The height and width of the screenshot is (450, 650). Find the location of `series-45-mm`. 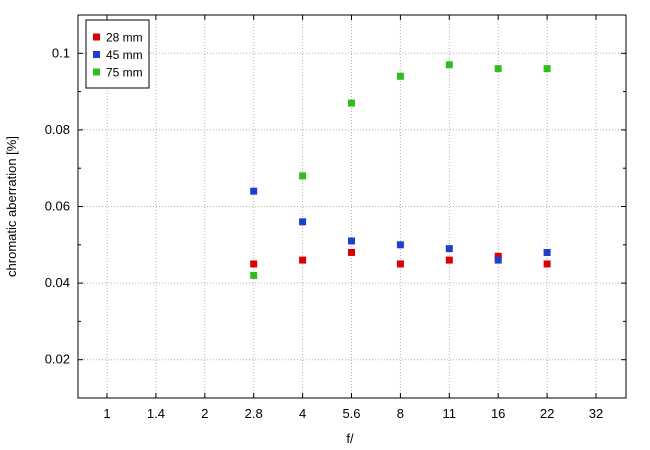

series-45-mm is located at coordinates (400, 225).